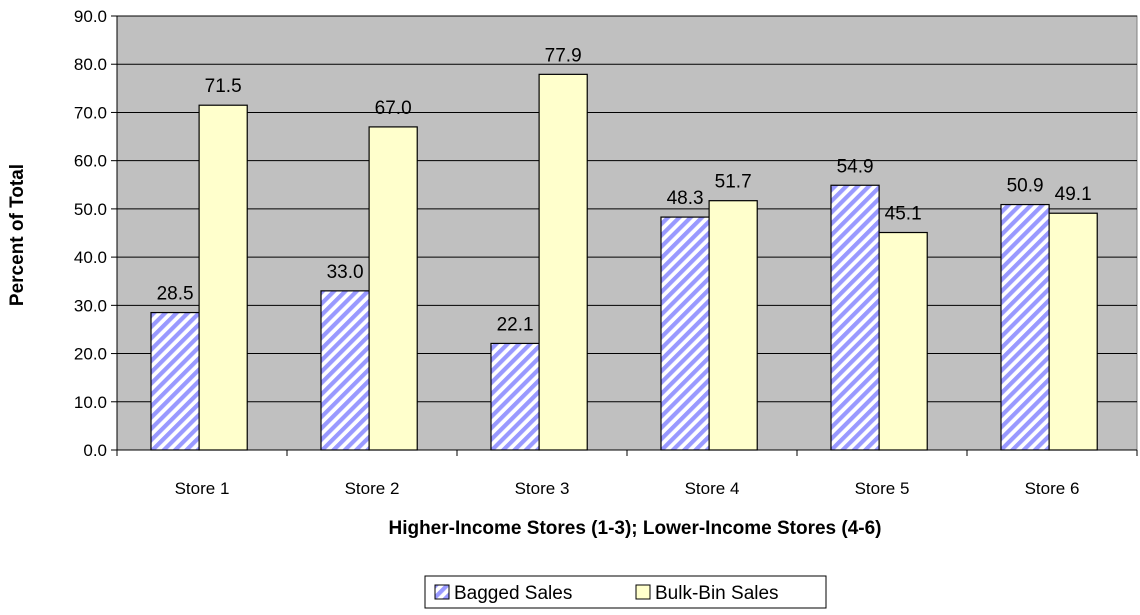 The width and height of the screenshot is (1140, 615). I want to click on data-label: 50.9, so click(1025, 186).